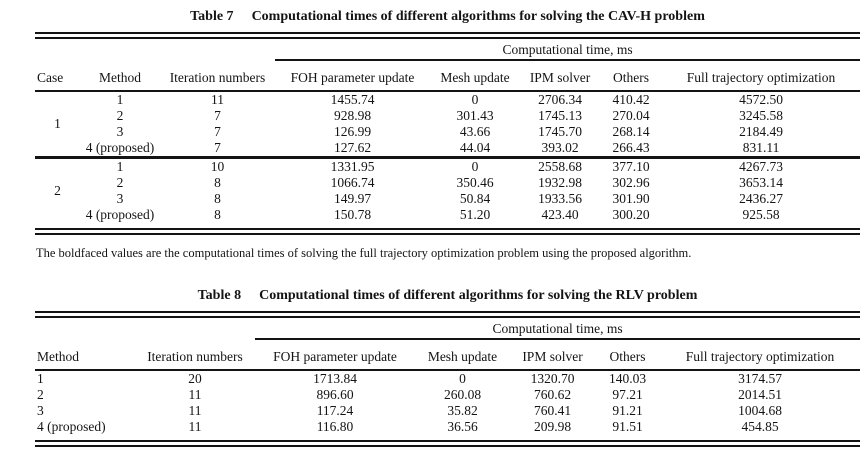  Describe the element at coordinates (560, 182) in the screenshot. I see `cell-ipm: 1932.98` at that location.